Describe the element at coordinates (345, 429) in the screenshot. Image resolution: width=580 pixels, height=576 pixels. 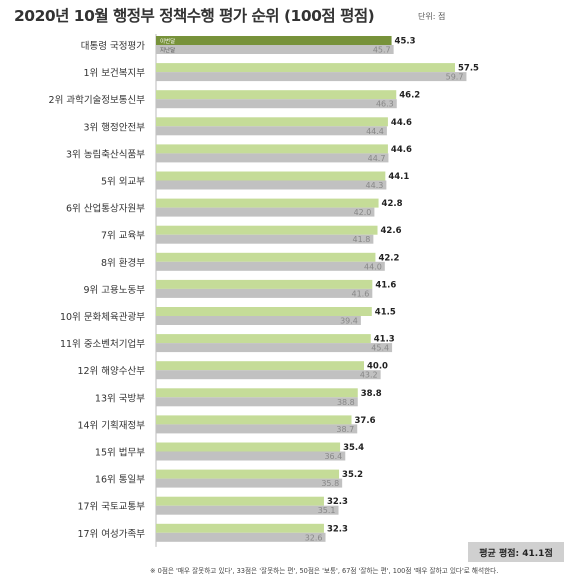
I see `value-label-previous: 38.7` at that location.